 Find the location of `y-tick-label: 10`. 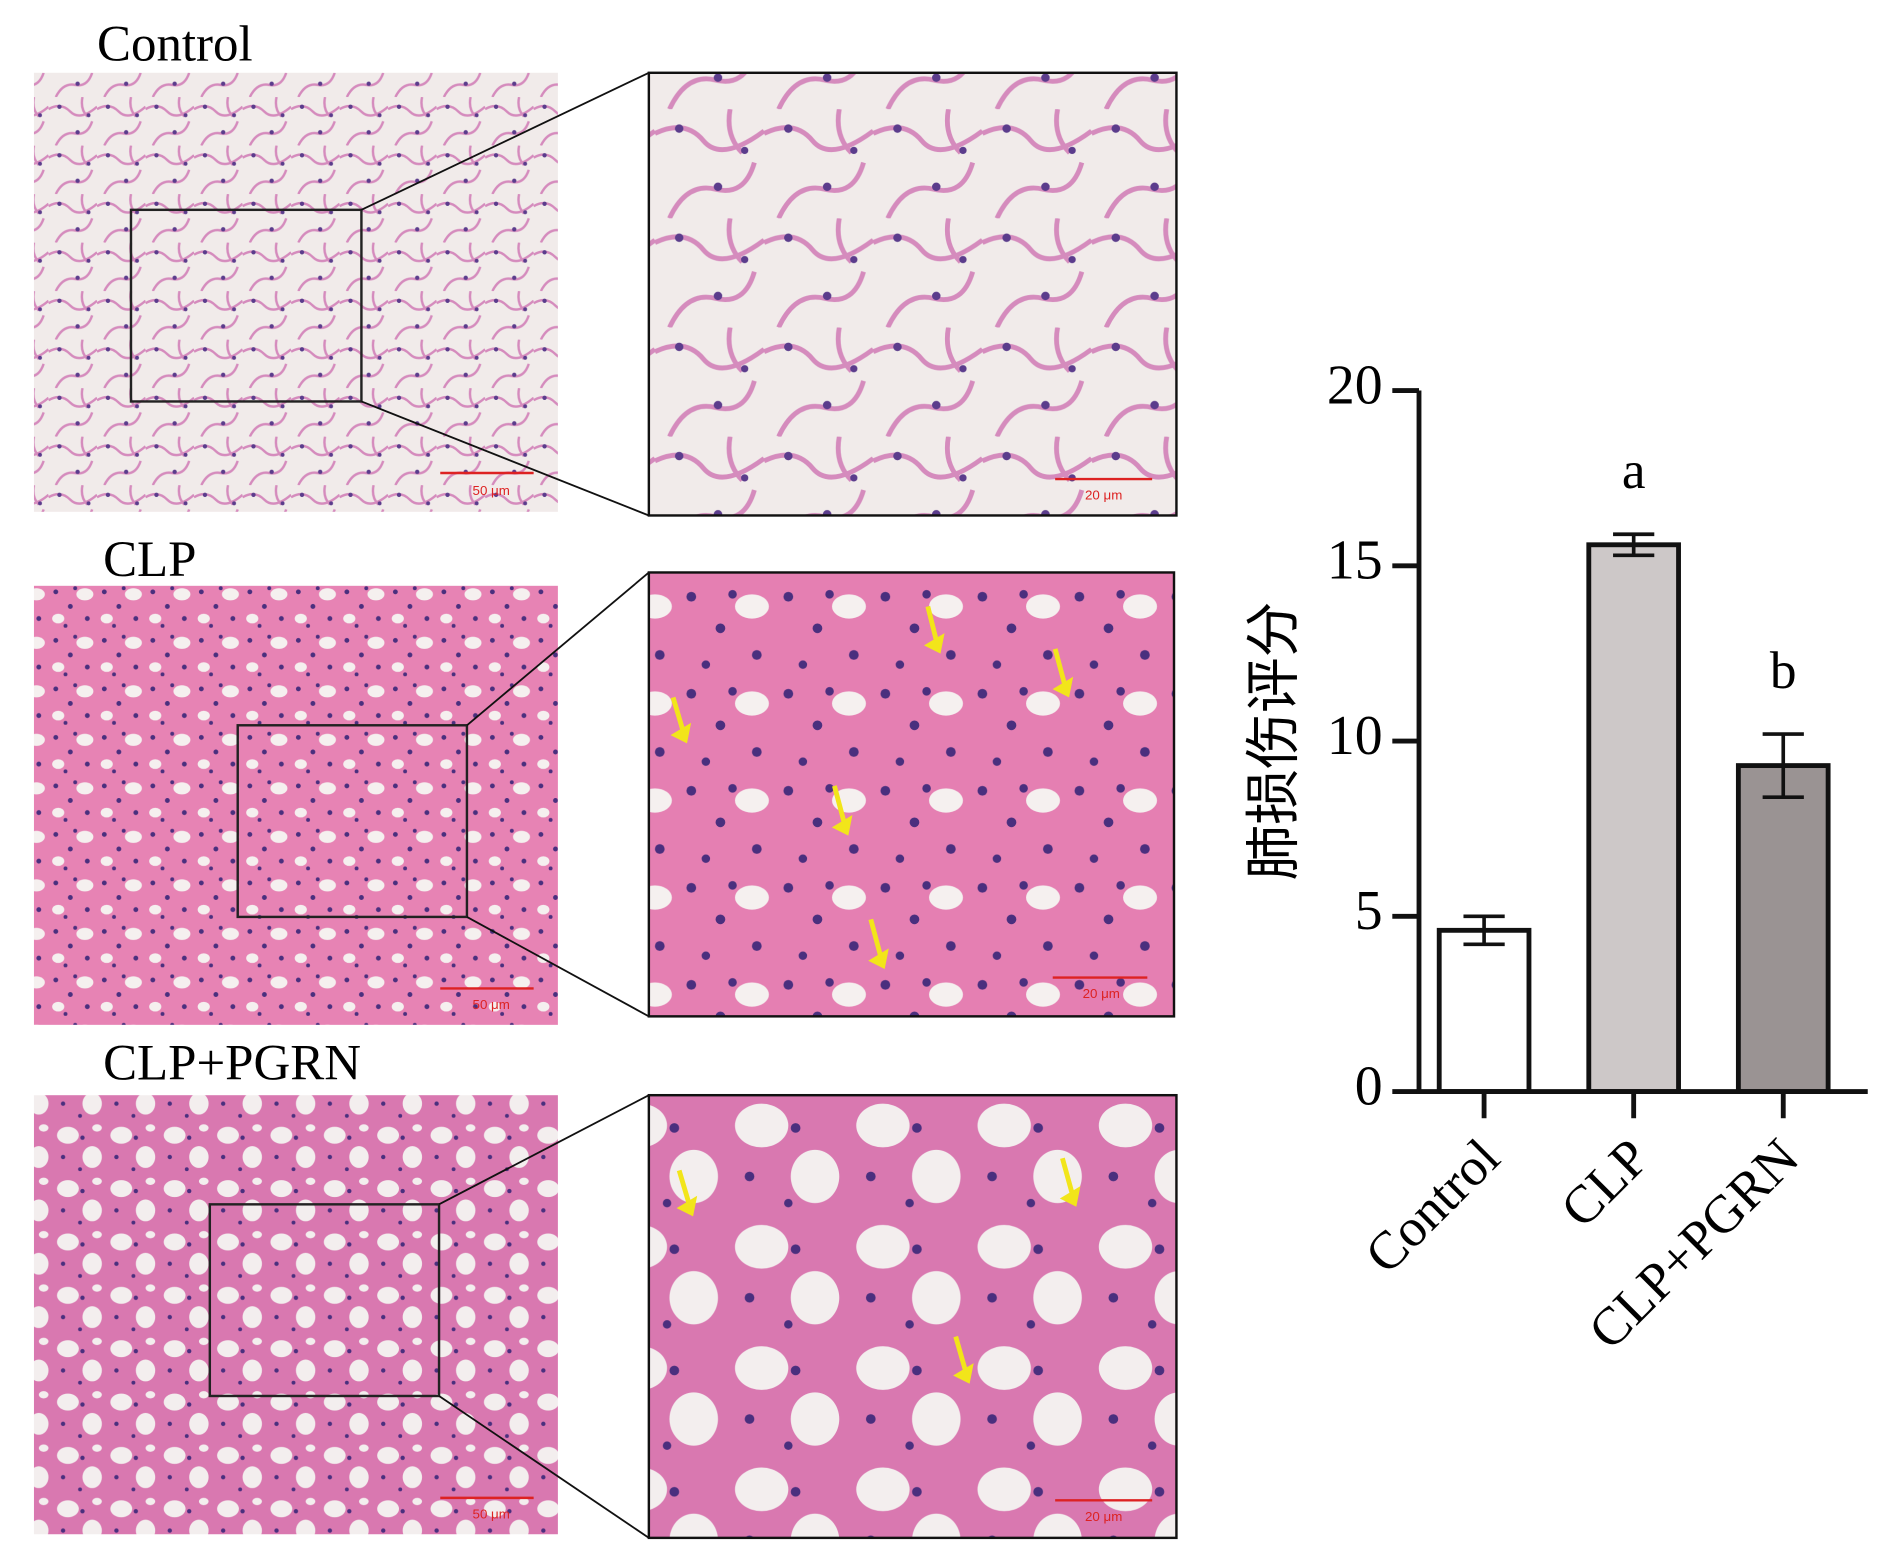

y-tick-label: 10 is located at coordinates (1355, 736).